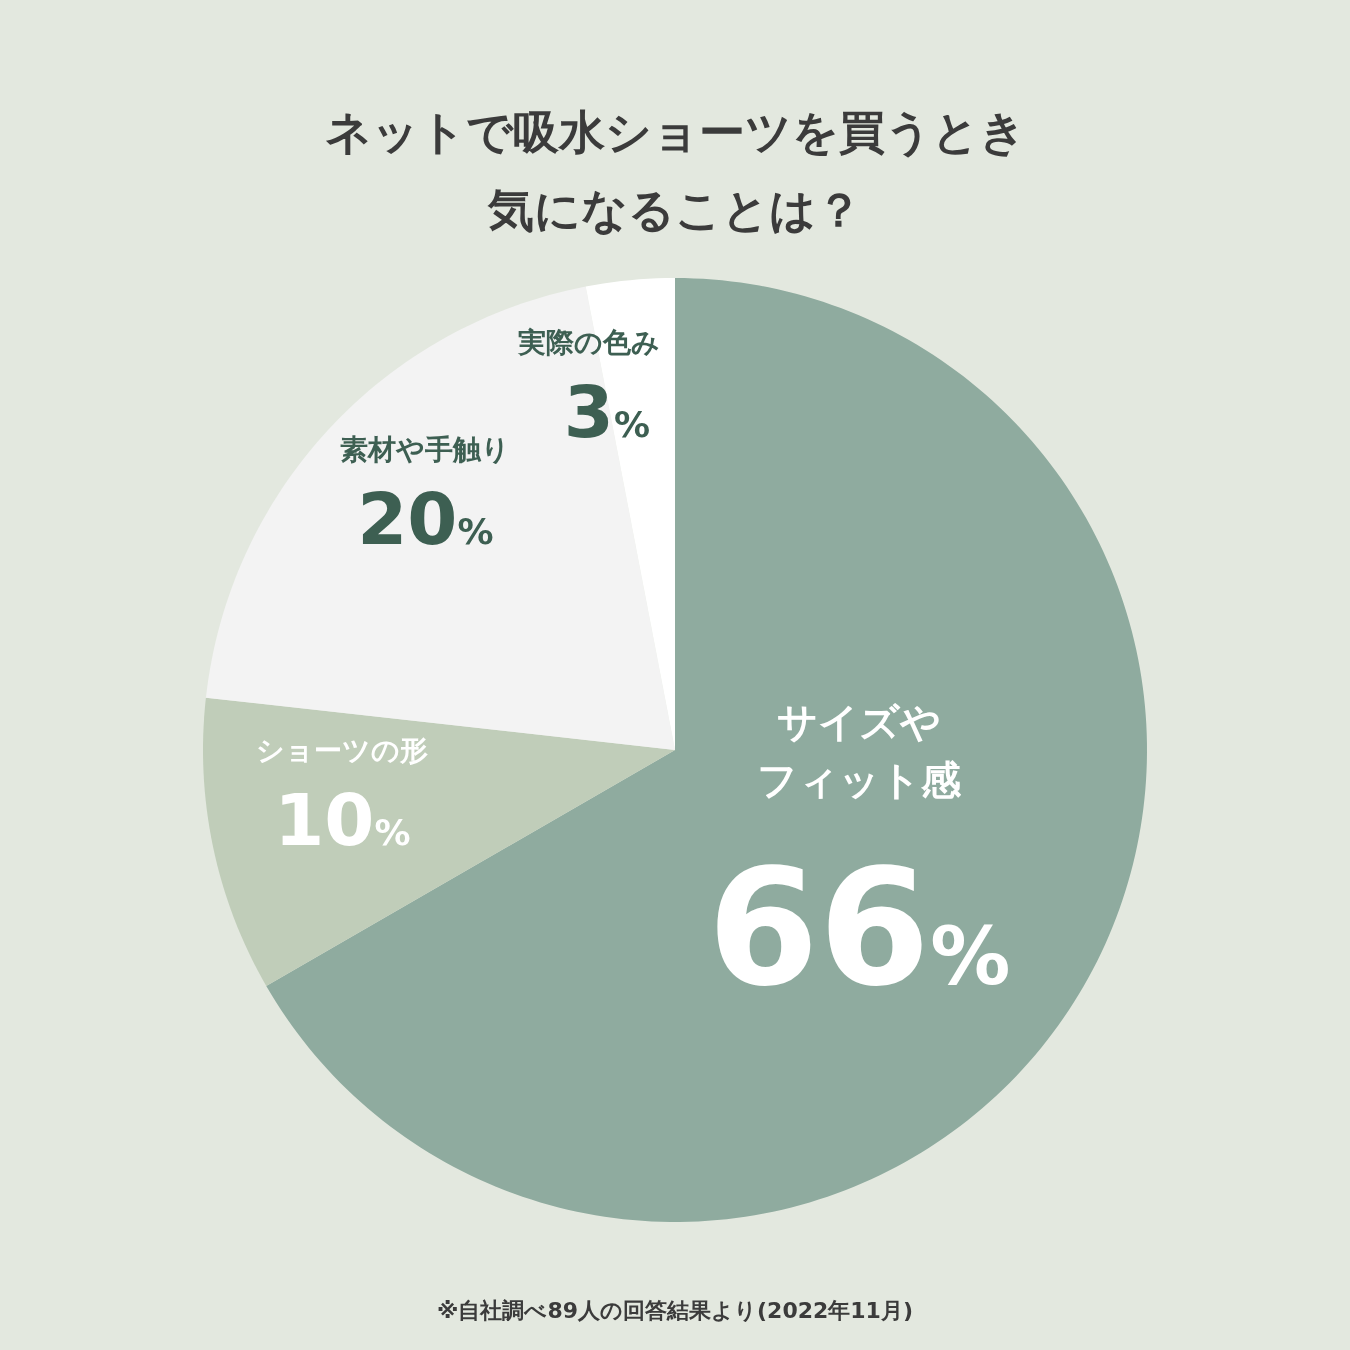  I want to click on slice-label: サイズやフィット感, so click(859, 751).